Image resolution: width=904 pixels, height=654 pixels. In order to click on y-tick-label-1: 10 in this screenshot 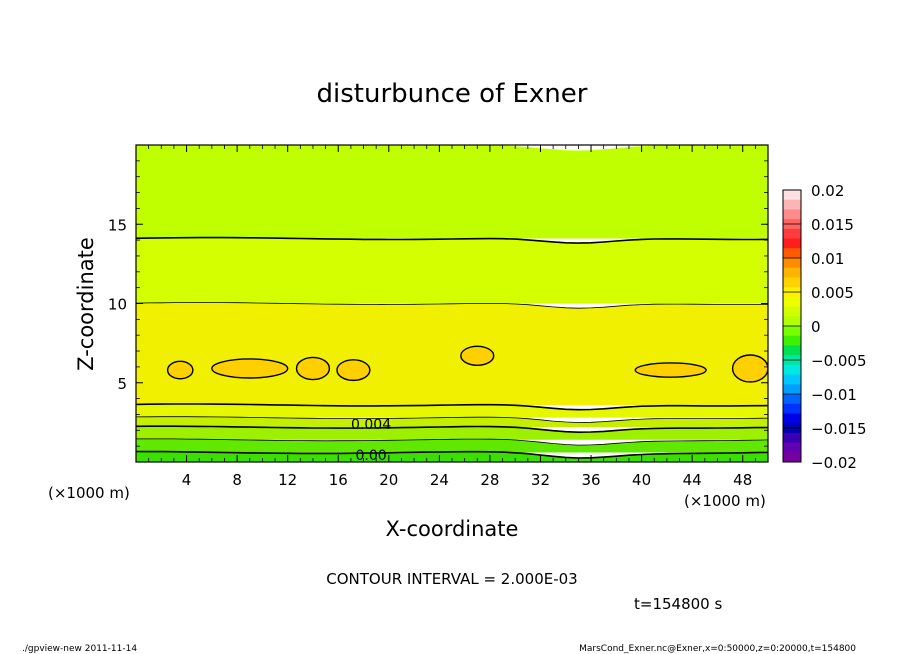, I will do `click(117, 305)`.